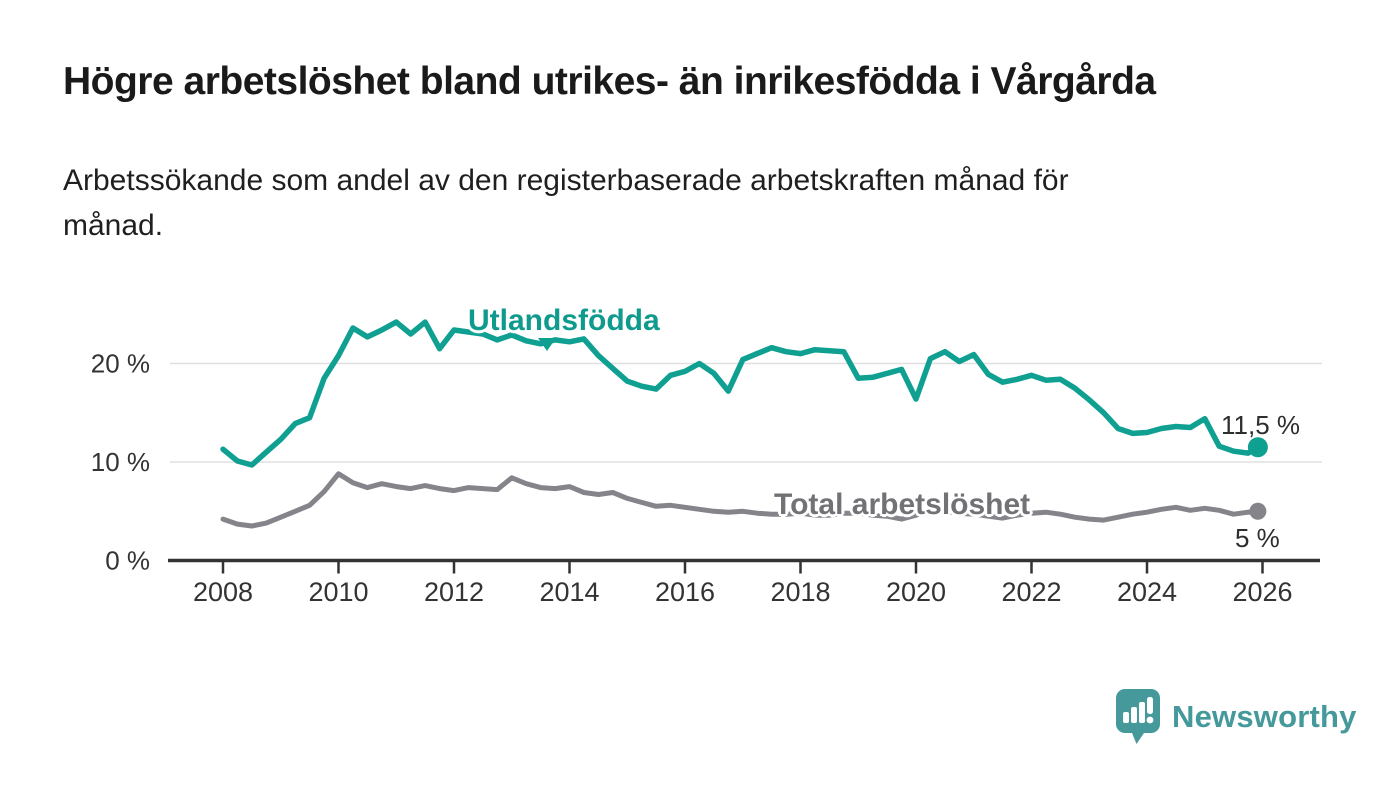  I want to click on x-tick-label-2016: 2016, so click(685, 592).